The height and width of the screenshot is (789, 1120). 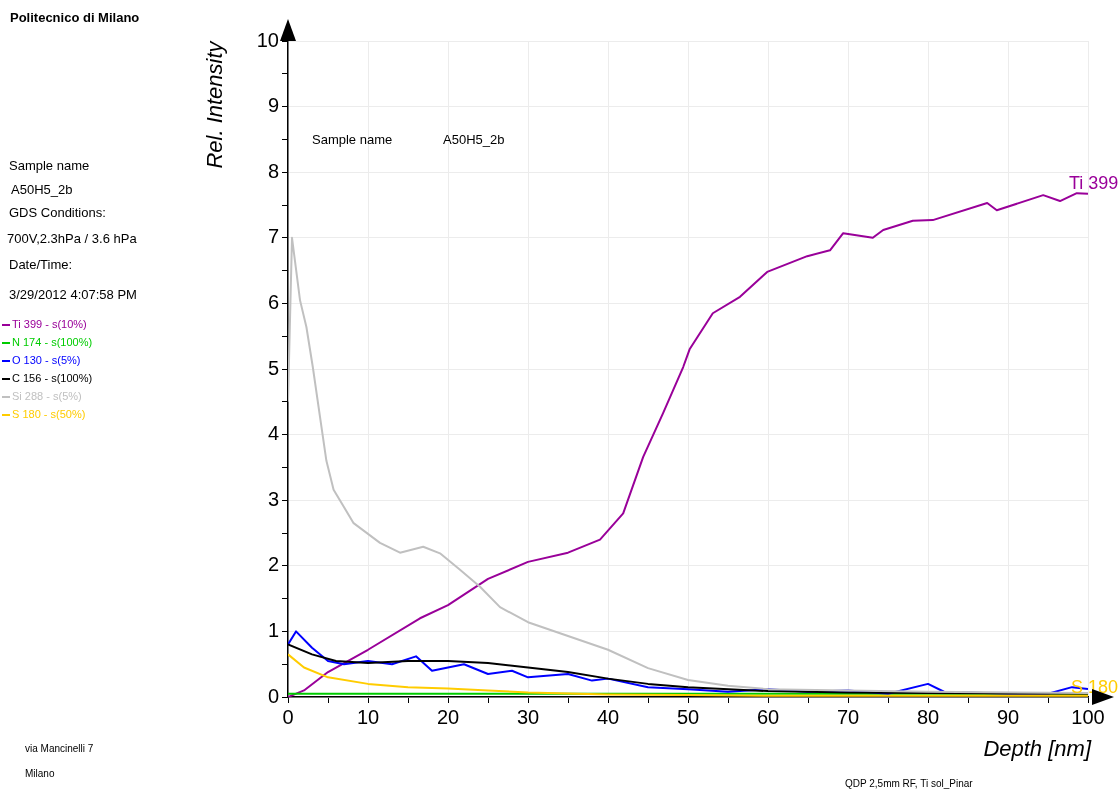 What do you see at coordinates (52, 378) in the screenshot?
I see `legend-label: C 156 - s(100%)` at bounding box center [52, 378].